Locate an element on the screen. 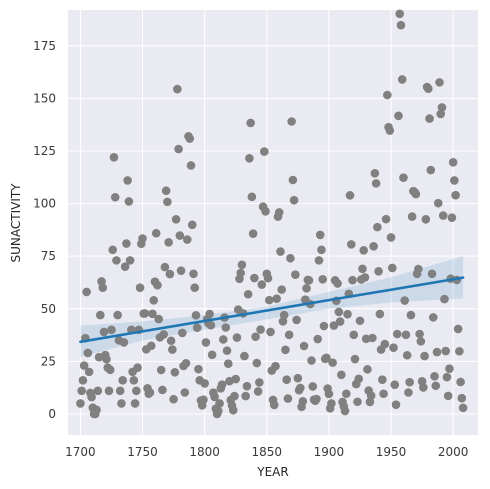 This screenshot has height=489, width=490. y-tick-labels: 0 25 50 75 100 125 150 175 is located at coordinates (44, 230).